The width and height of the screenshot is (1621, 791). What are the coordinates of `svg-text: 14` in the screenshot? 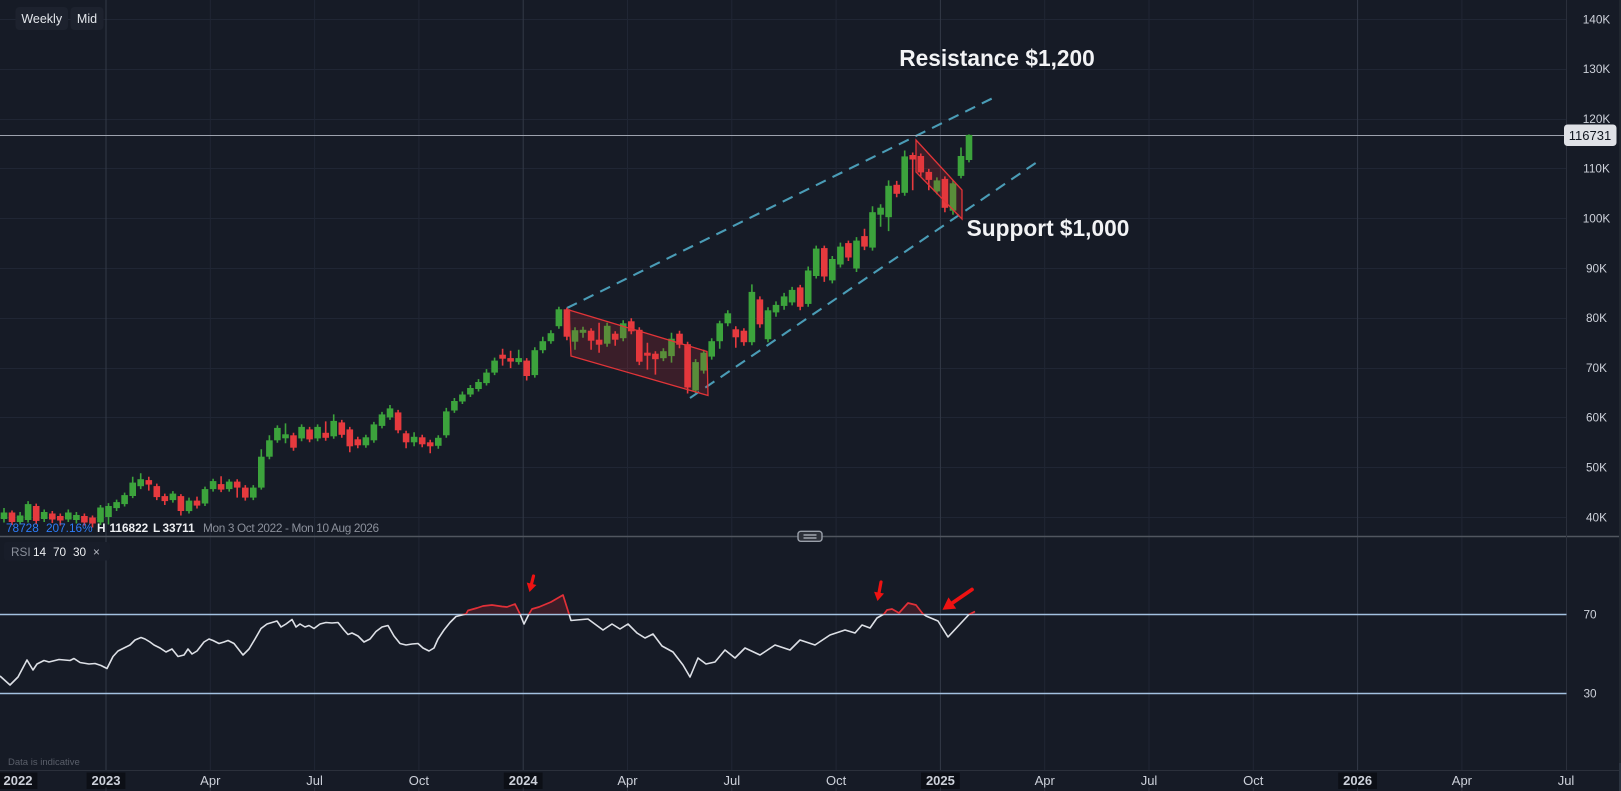 It's located at (40, 552).